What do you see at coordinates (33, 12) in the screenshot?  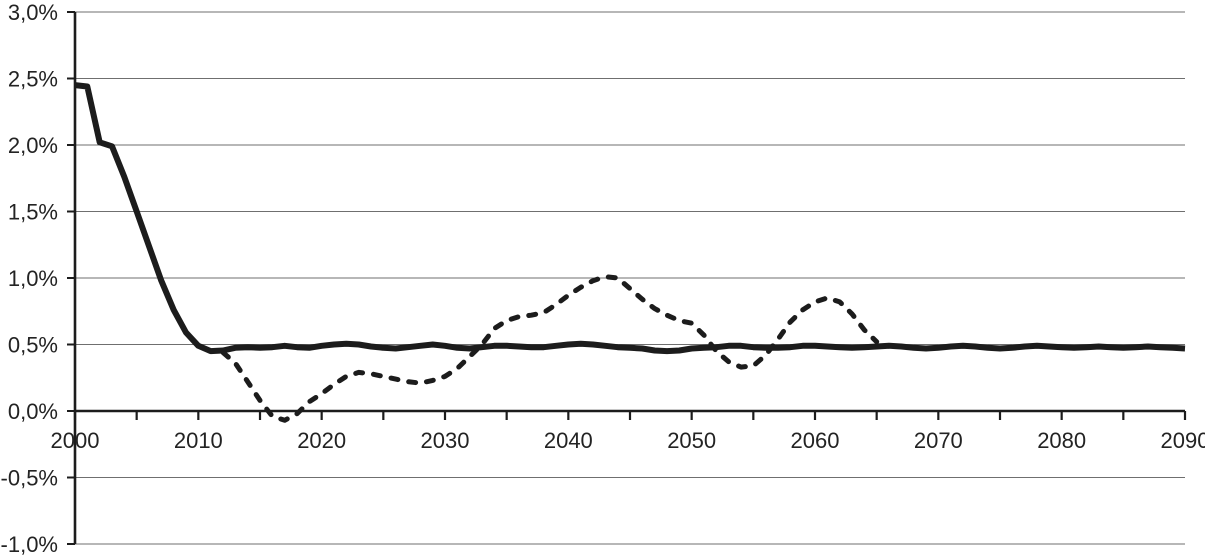 I see `y-tick-label: 3,0%` at bounding box center [33, 12].